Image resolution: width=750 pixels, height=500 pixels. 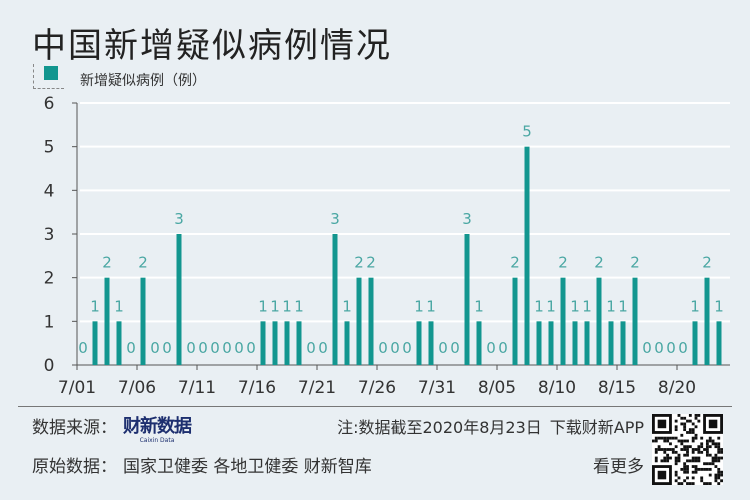 I want to click on legend-frame, so click(x=48, y=76).